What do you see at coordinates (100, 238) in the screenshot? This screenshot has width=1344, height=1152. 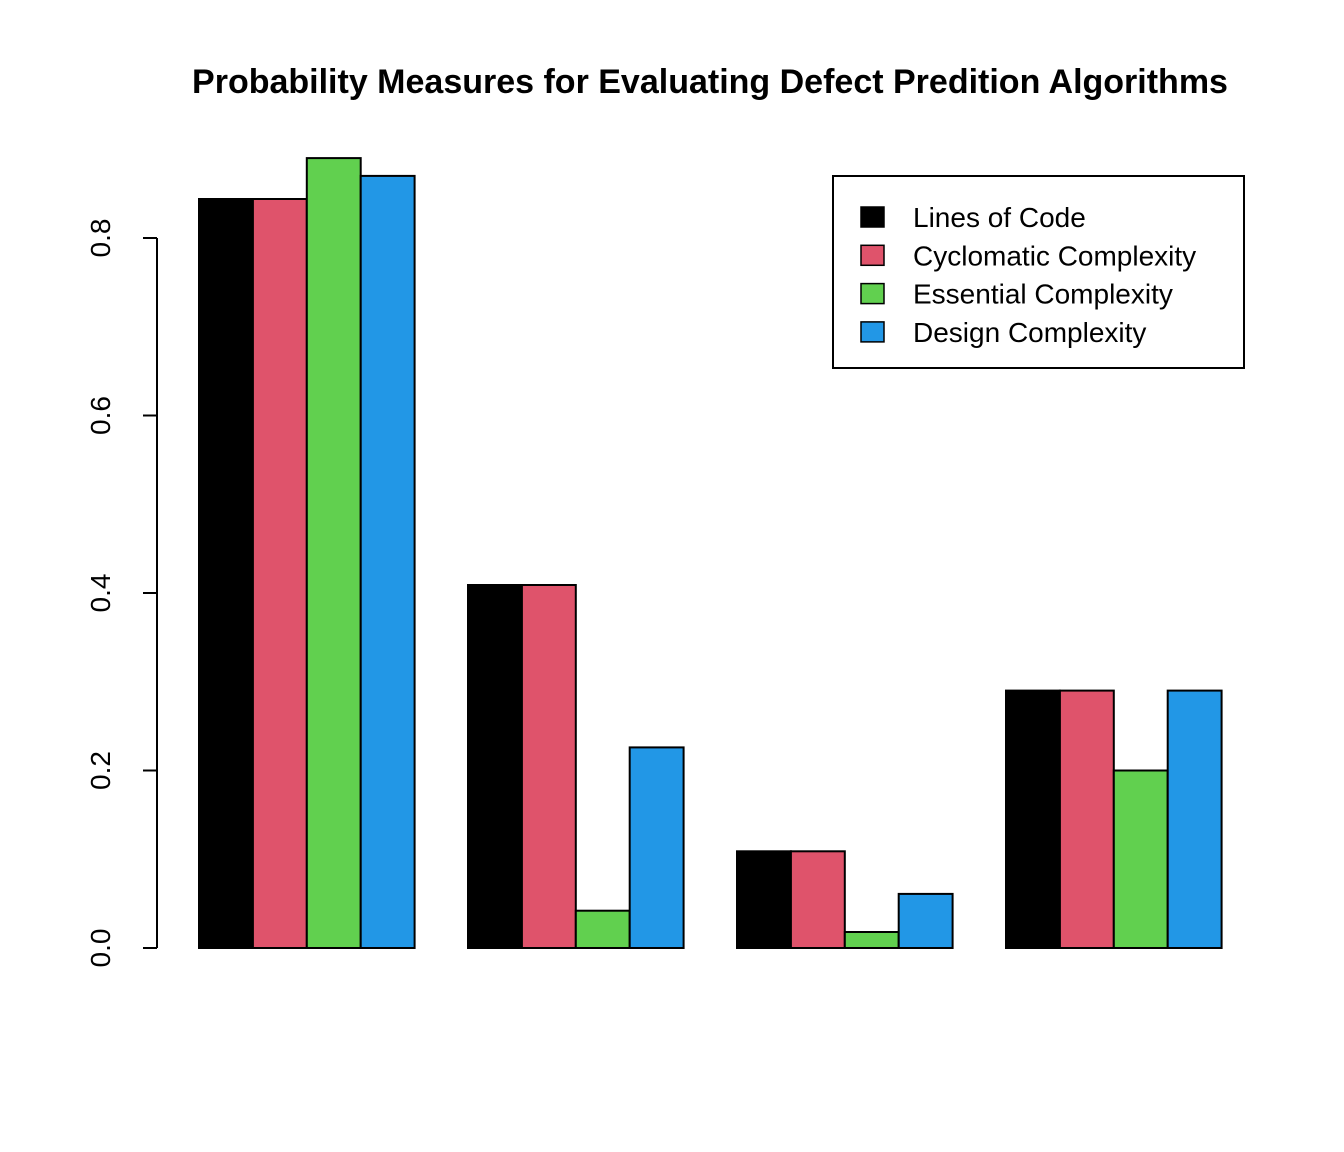 I see `y-tick-label: 0.8` at bounding box center [100, 238].